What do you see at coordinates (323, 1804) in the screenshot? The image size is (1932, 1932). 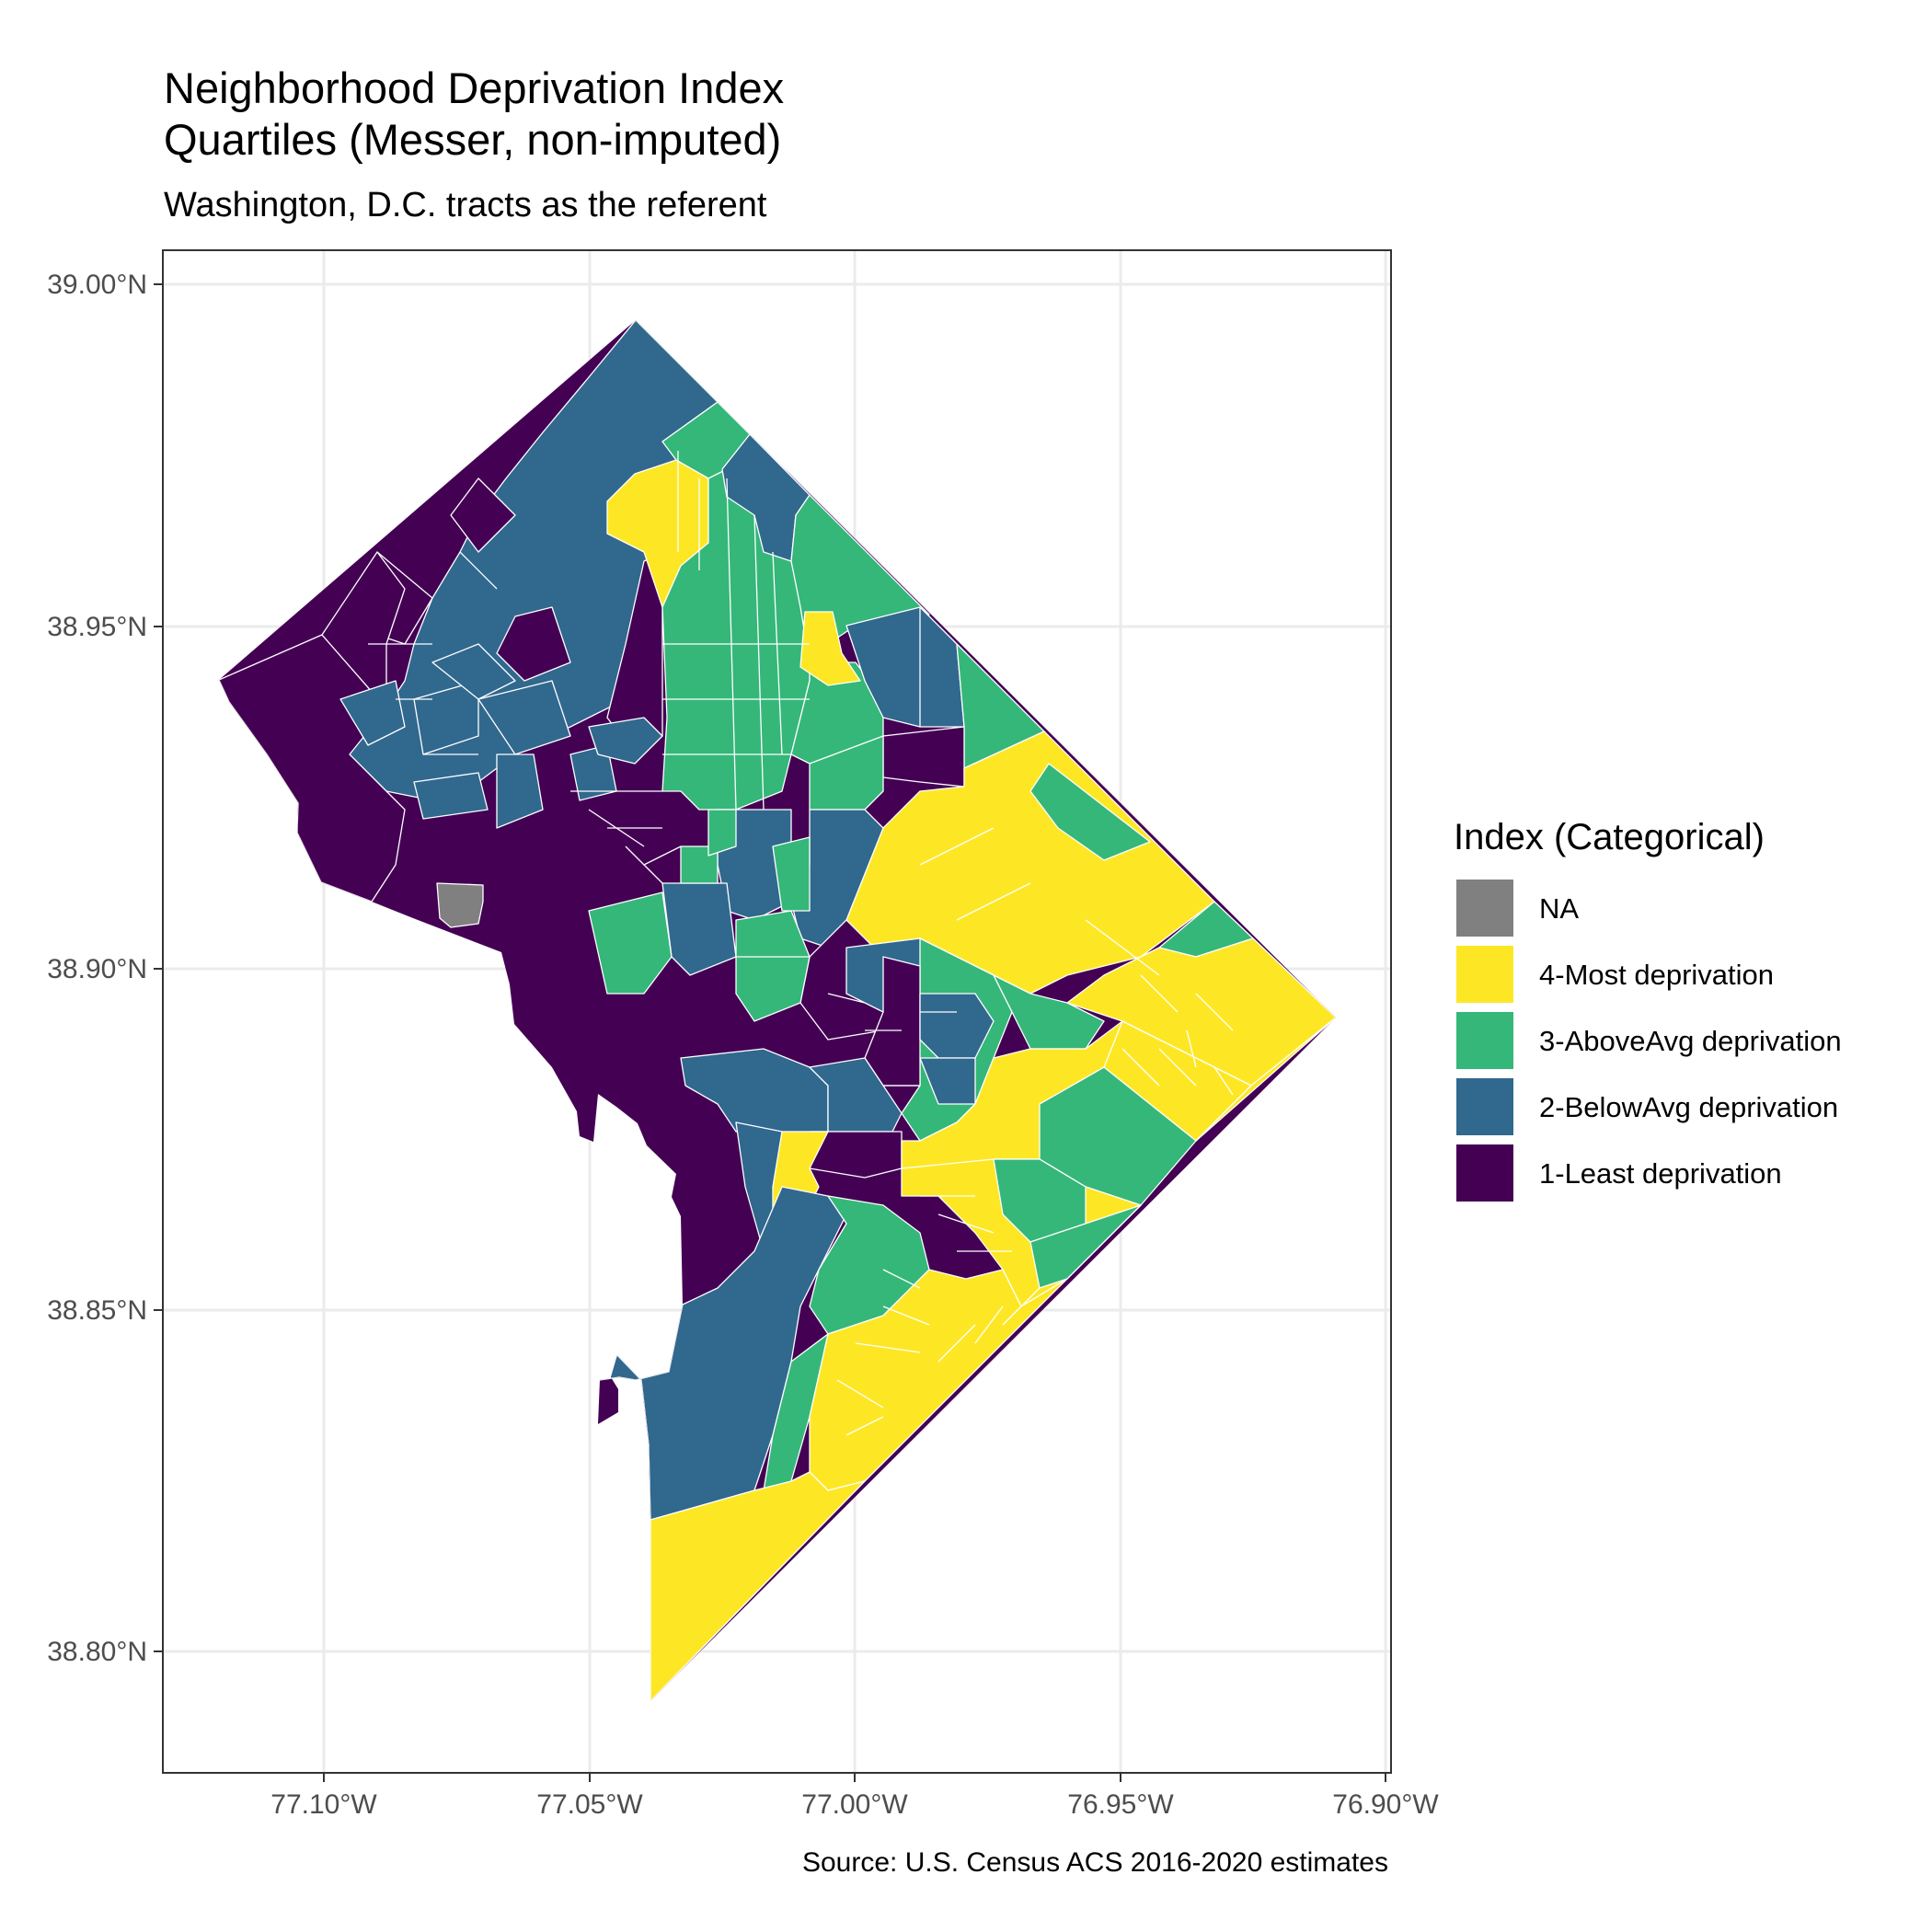 I see `x-tick-label: 77.10°W` at bounding box center [323, 1804].